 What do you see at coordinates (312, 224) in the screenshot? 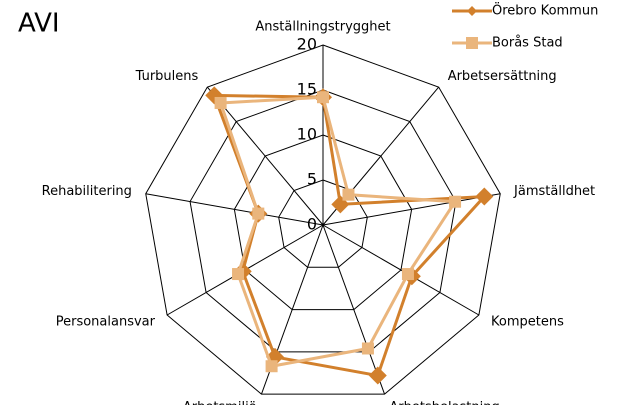
I see `r-tick-label: 0` at bounding box center [312, 224].